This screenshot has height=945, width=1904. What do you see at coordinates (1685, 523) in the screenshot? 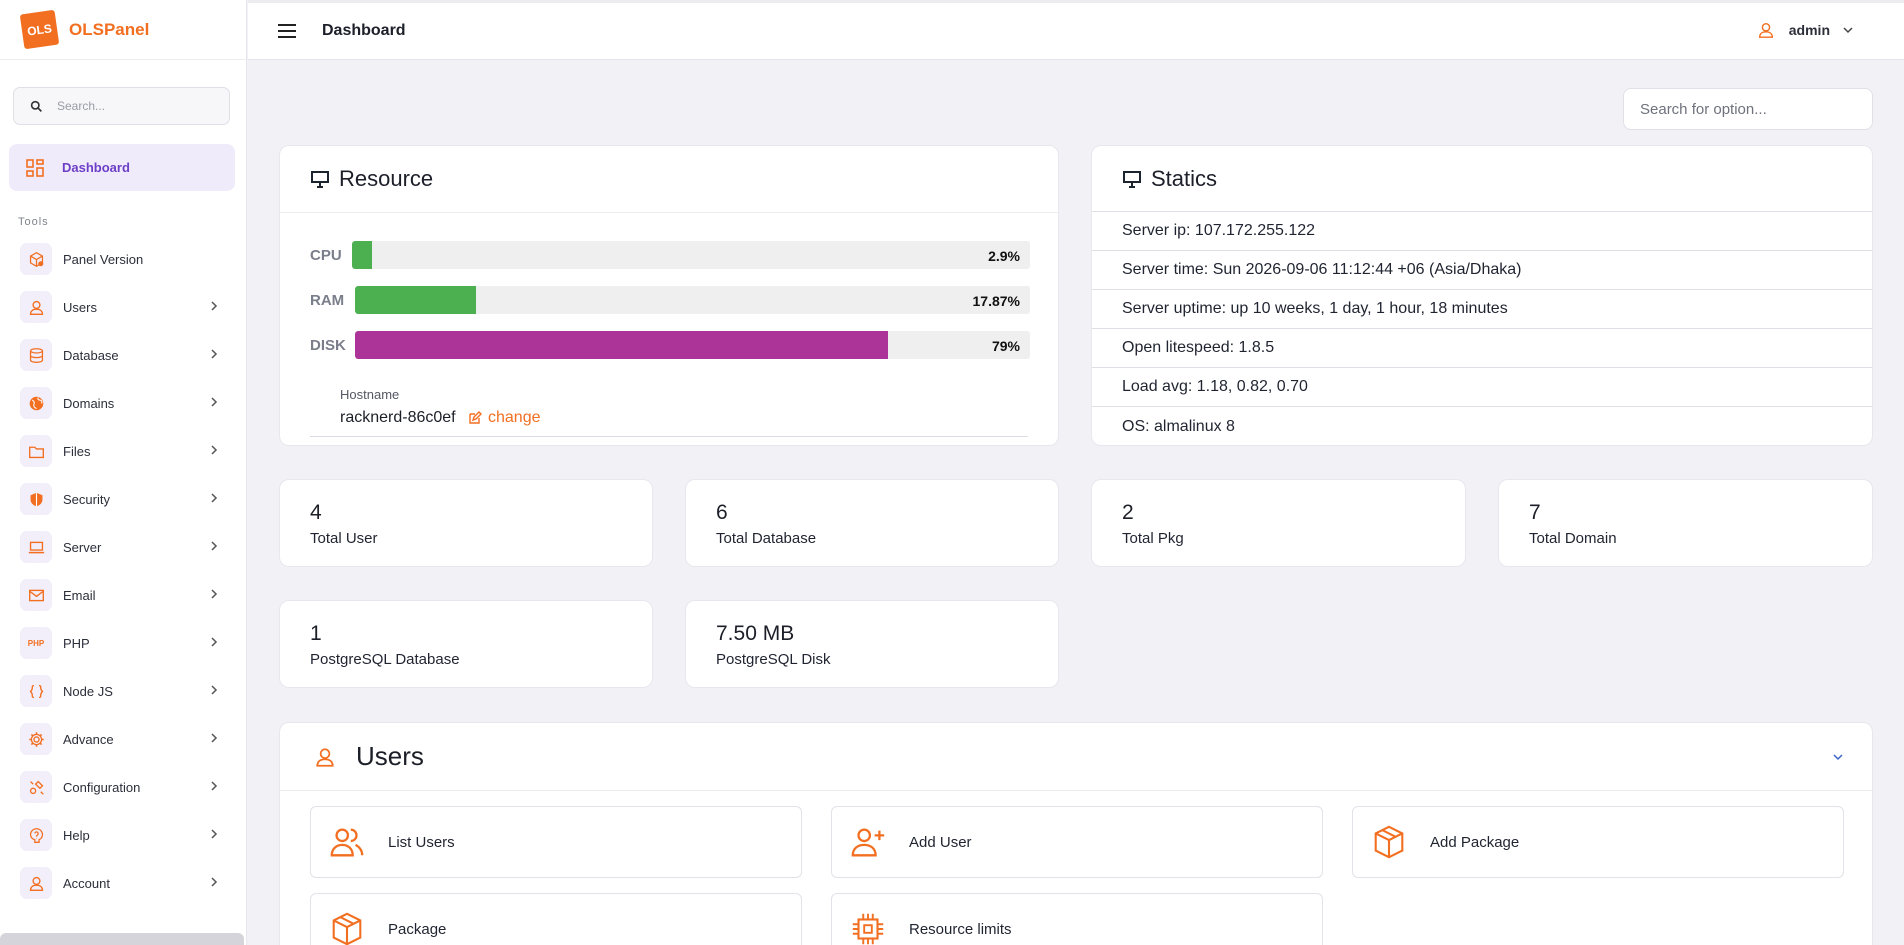
I see `stat-total-domain: 7 Total Domain` at bounding box center [1685, 523].